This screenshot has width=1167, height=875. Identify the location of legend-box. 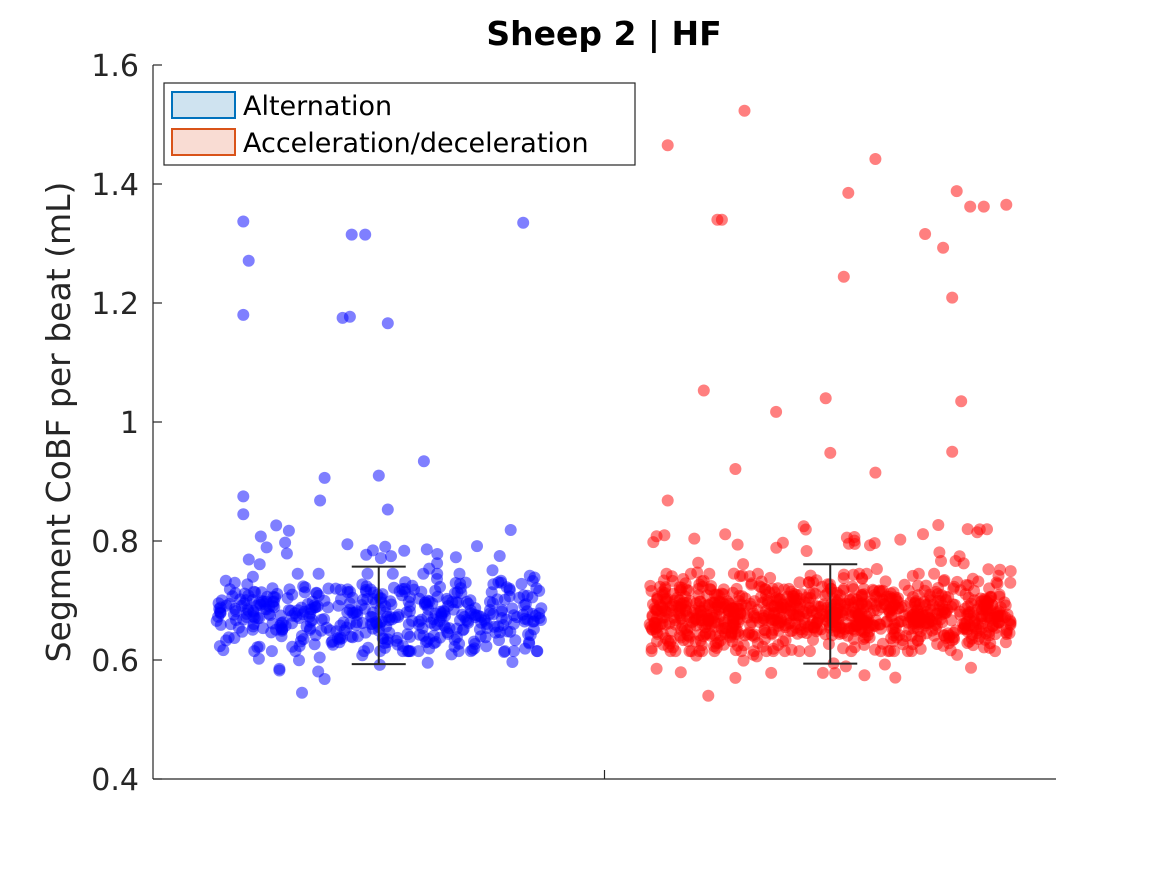
(399, 124).